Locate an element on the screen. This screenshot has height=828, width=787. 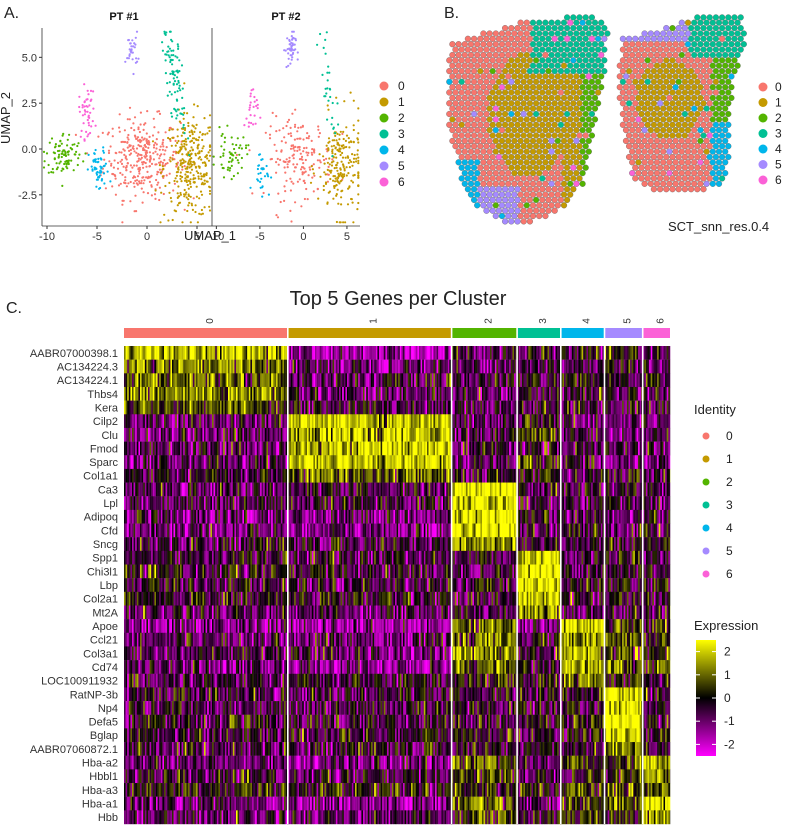
umap-y-tick-label: 2.5 is located at coordinates (29, 104).